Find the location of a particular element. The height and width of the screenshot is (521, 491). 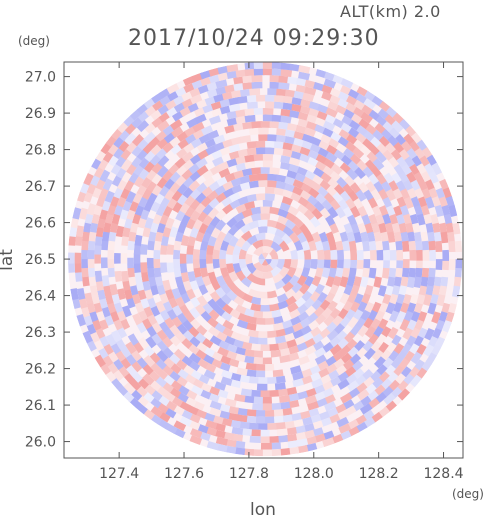

y-tick-label: 26.8 is located at coordinates (40, 151).